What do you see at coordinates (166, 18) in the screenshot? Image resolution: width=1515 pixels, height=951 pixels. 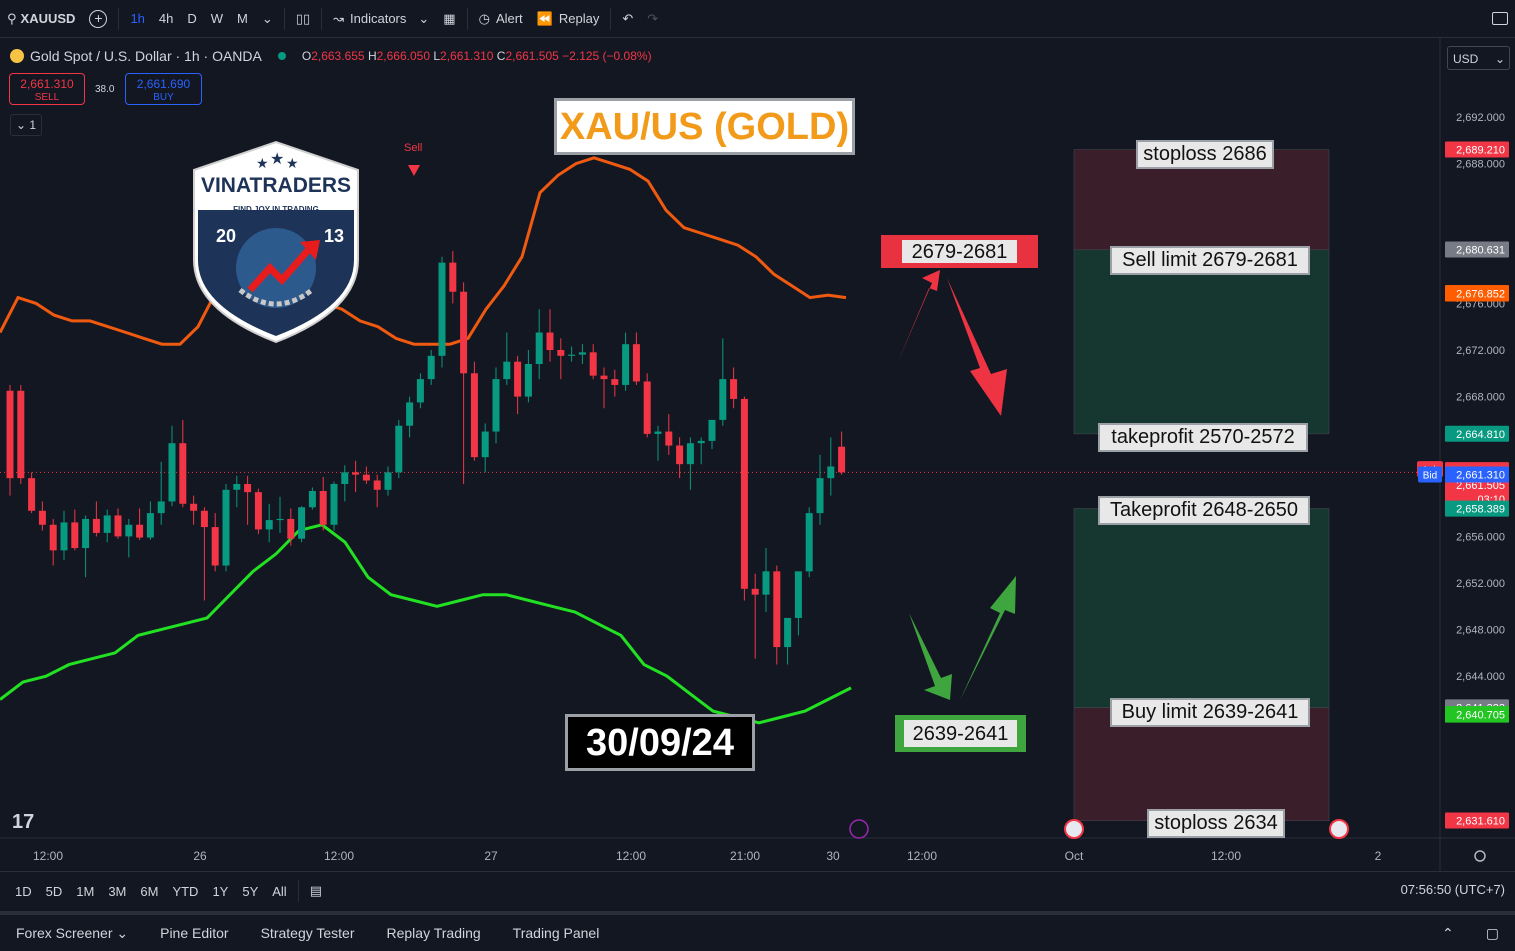 I see `interval-4h: 4h` at bounding box center [166, 18].